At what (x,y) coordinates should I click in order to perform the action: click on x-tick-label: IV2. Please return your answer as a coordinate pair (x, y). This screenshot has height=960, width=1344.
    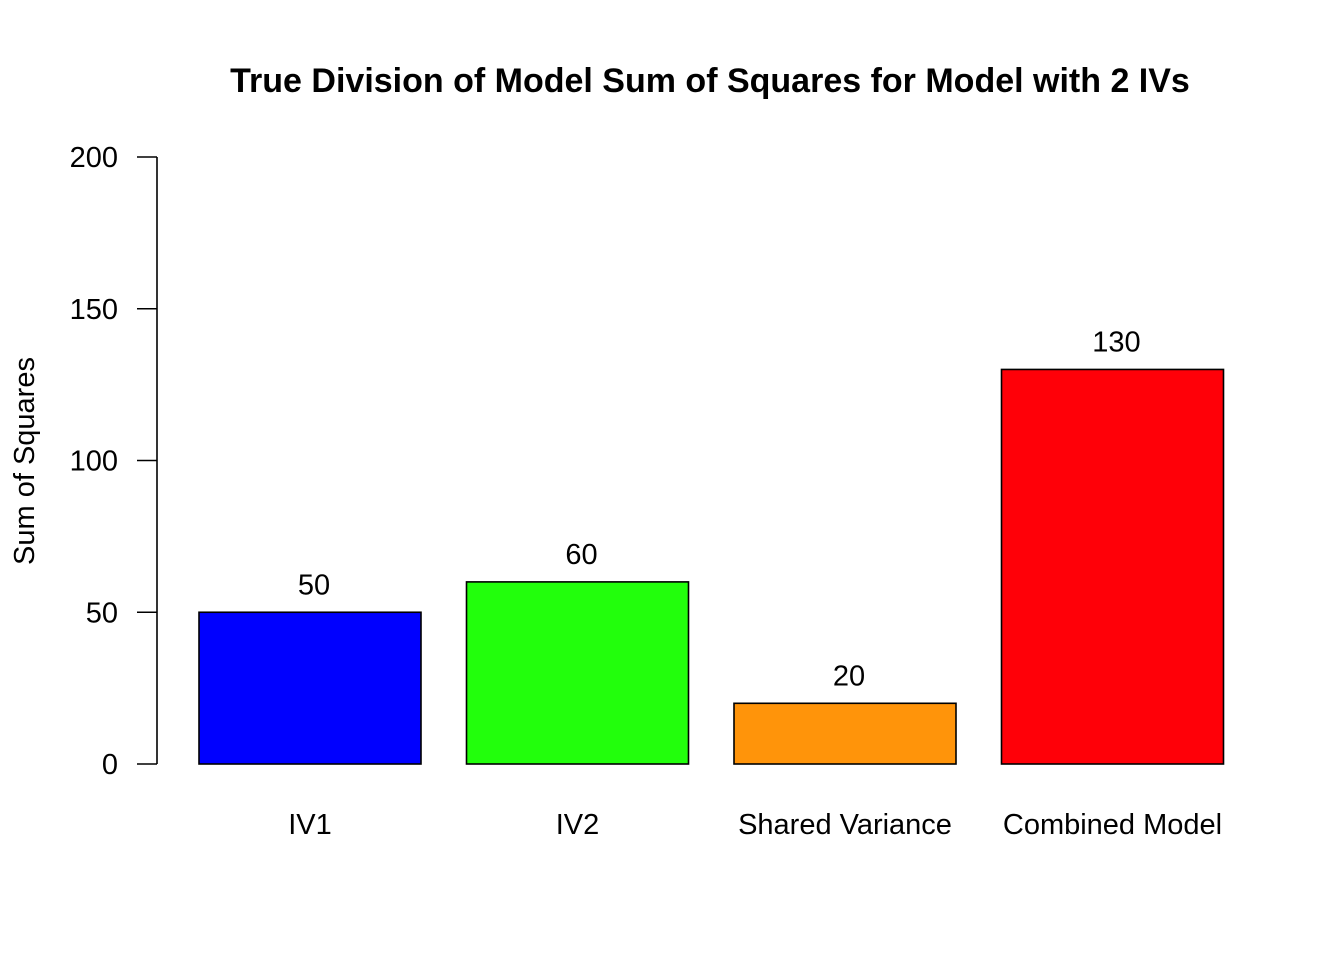
    Looking at the image, I should click on (578, 825).